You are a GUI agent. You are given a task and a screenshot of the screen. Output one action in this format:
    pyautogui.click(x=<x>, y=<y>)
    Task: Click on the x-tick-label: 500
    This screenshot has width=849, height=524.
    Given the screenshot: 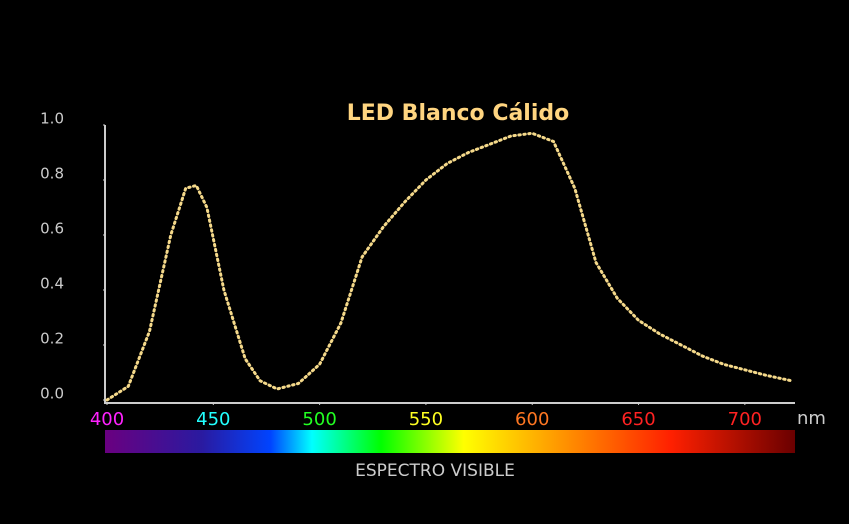 What is the action you would take?
    pyautogui.click(x=319, y=419)
    